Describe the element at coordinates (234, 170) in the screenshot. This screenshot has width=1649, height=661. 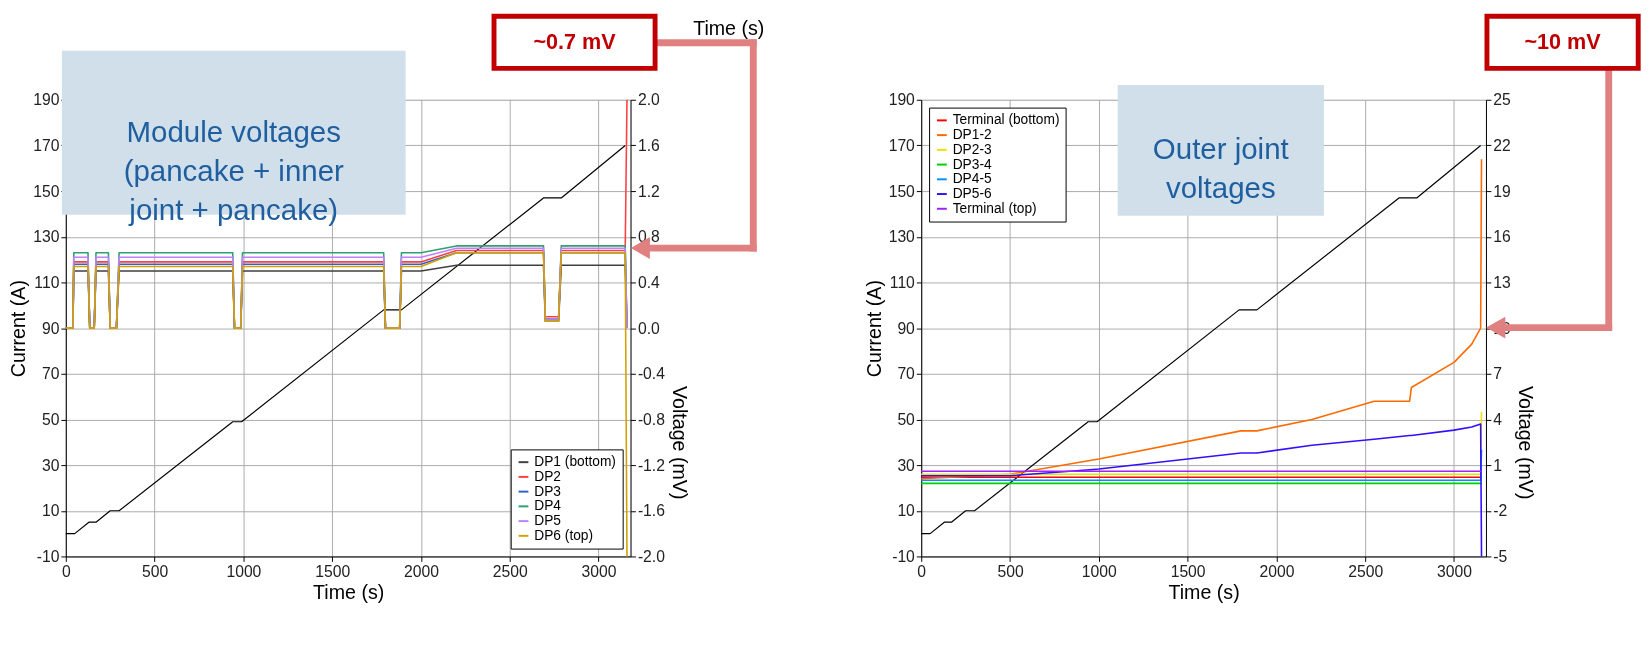
I see `annotation: Module voltages (pancake + inner joint + pancake)` at that location.